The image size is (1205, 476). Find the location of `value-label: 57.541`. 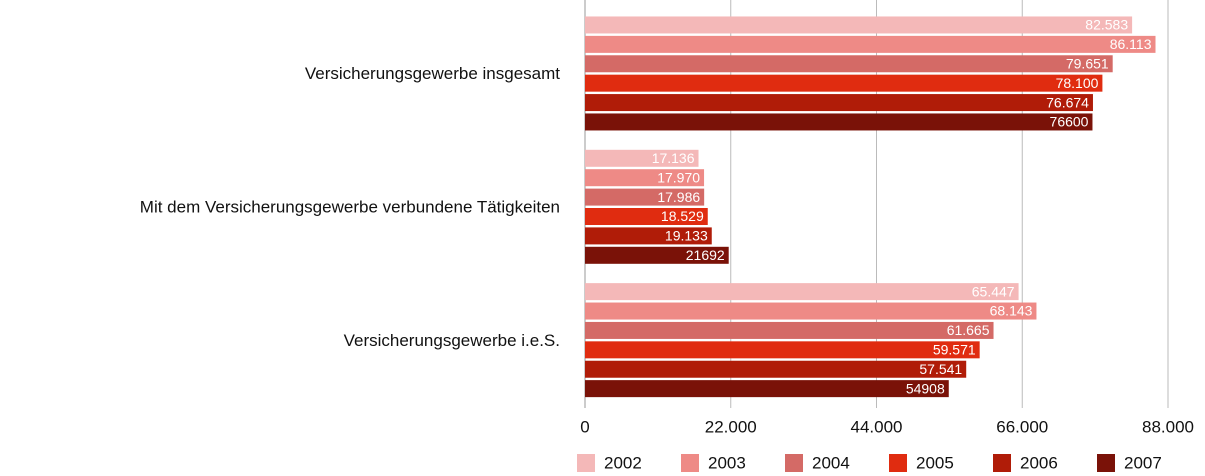

value-label: 57.541 is located at coordinates (940, 369).